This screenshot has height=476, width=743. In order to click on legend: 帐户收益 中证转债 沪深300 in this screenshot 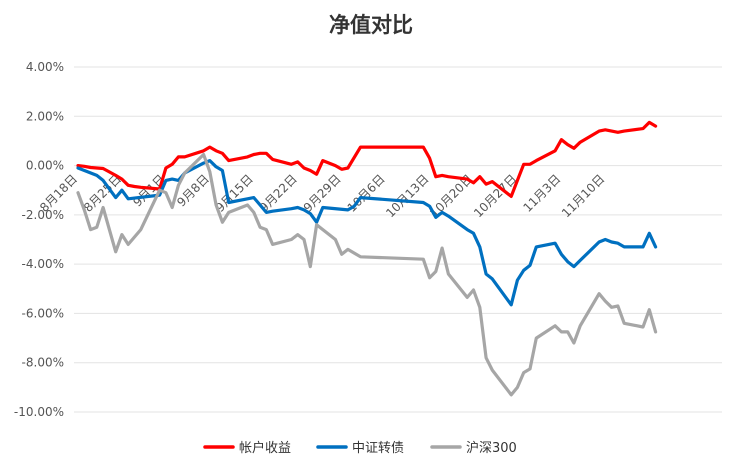, I will do `click(360, 448)`.